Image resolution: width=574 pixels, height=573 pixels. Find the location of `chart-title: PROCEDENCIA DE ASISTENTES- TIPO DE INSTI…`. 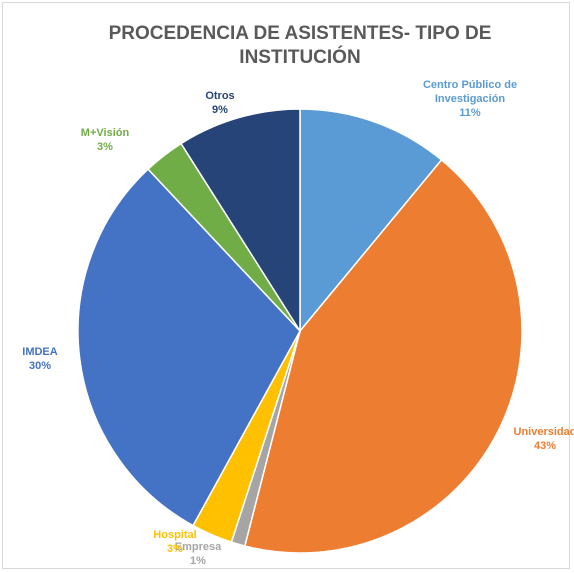

chart-title: PROCEDENCIA DE ASISTENTES- TIPO DE INSTI… is located at coordinates (300, 45).